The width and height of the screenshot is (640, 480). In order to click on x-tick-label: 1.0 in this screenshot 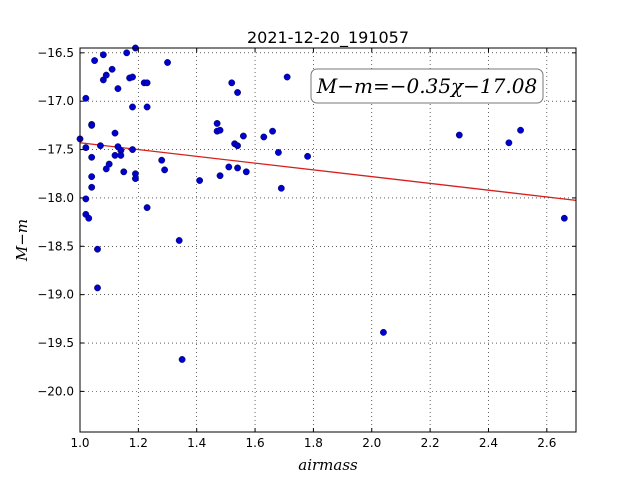, I will do `click(79, 443)`.